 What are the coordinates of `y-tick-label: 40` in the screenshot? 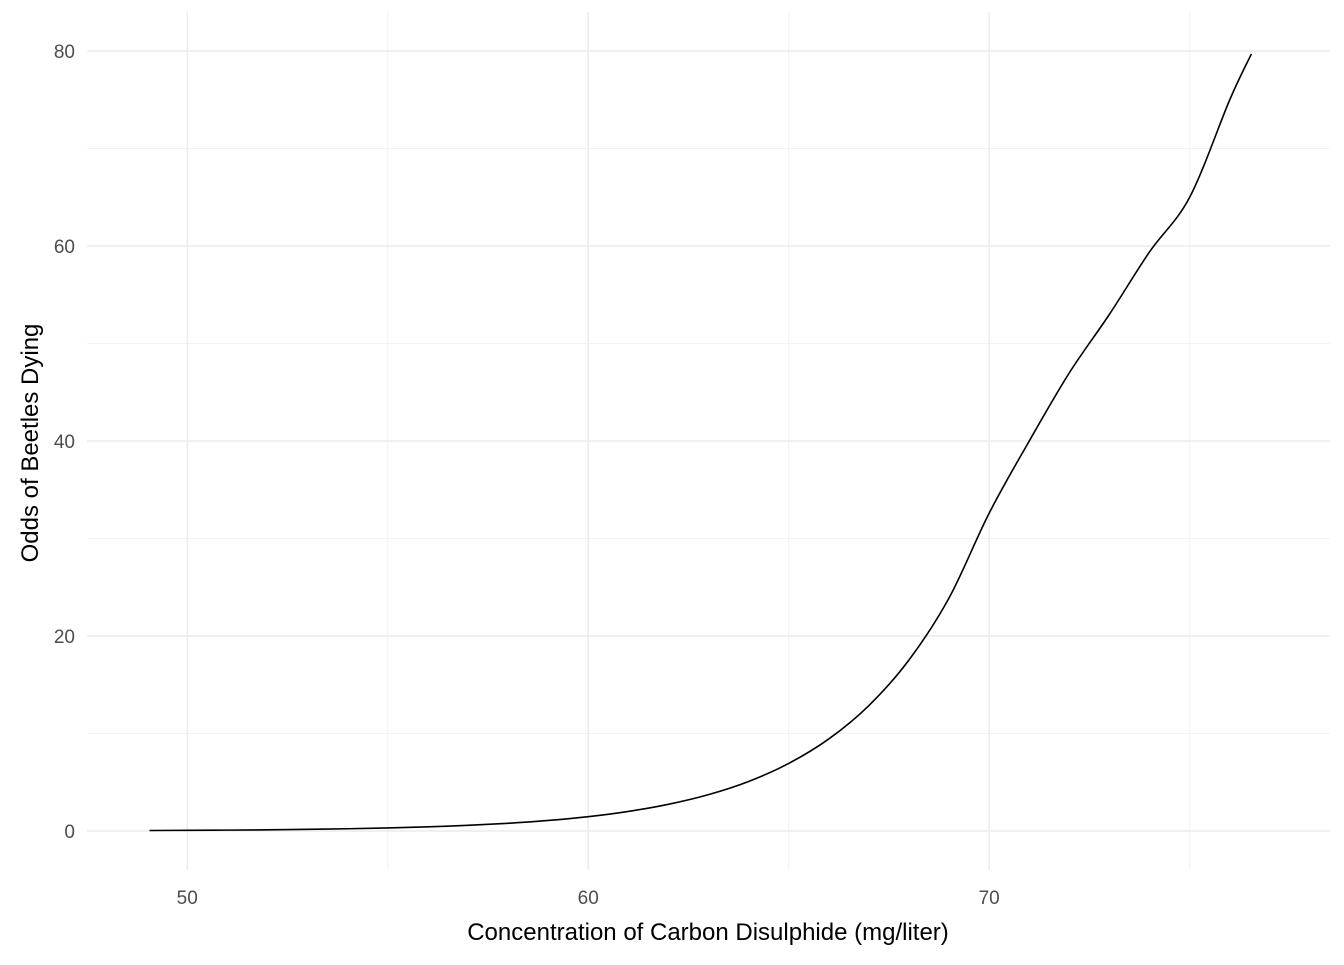 It's located at (64, 442).